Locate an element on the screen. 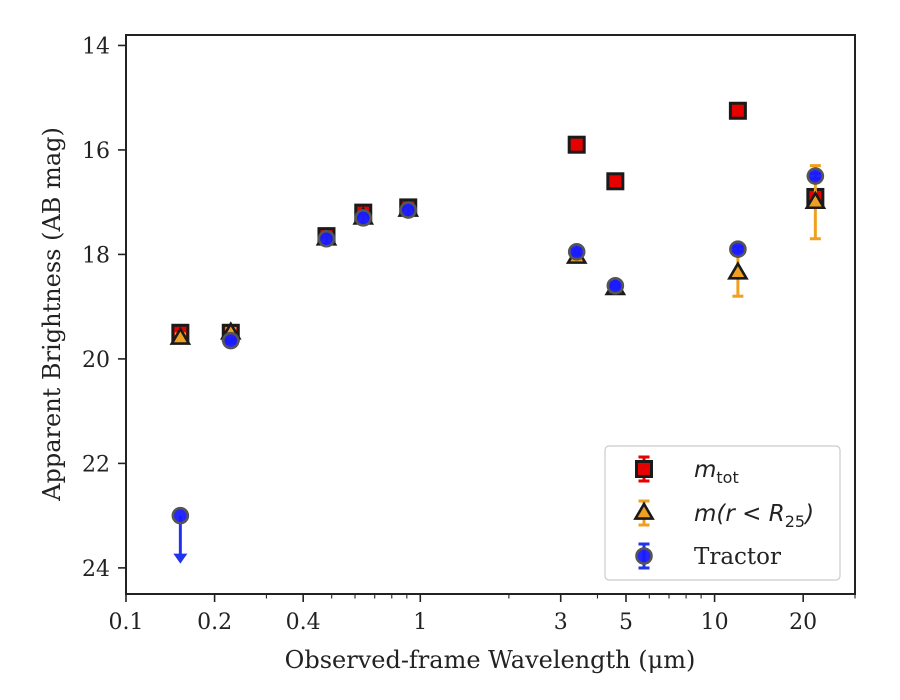 This screenshot has width=900, height=700. legend-label: m(r < R25) is located at coordinates (754, 516).